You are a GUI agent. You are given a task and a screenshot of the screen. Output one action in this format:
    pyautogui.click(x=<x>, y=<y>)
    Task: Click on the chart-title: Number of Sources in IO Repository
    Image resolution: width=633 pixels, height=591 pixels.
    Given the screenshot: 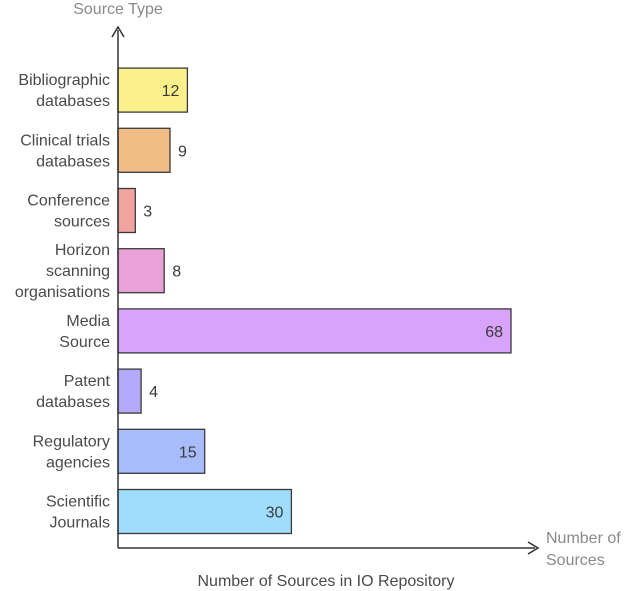 What is the action you would take?
    pyautogui.click(x=326, y=581)
    